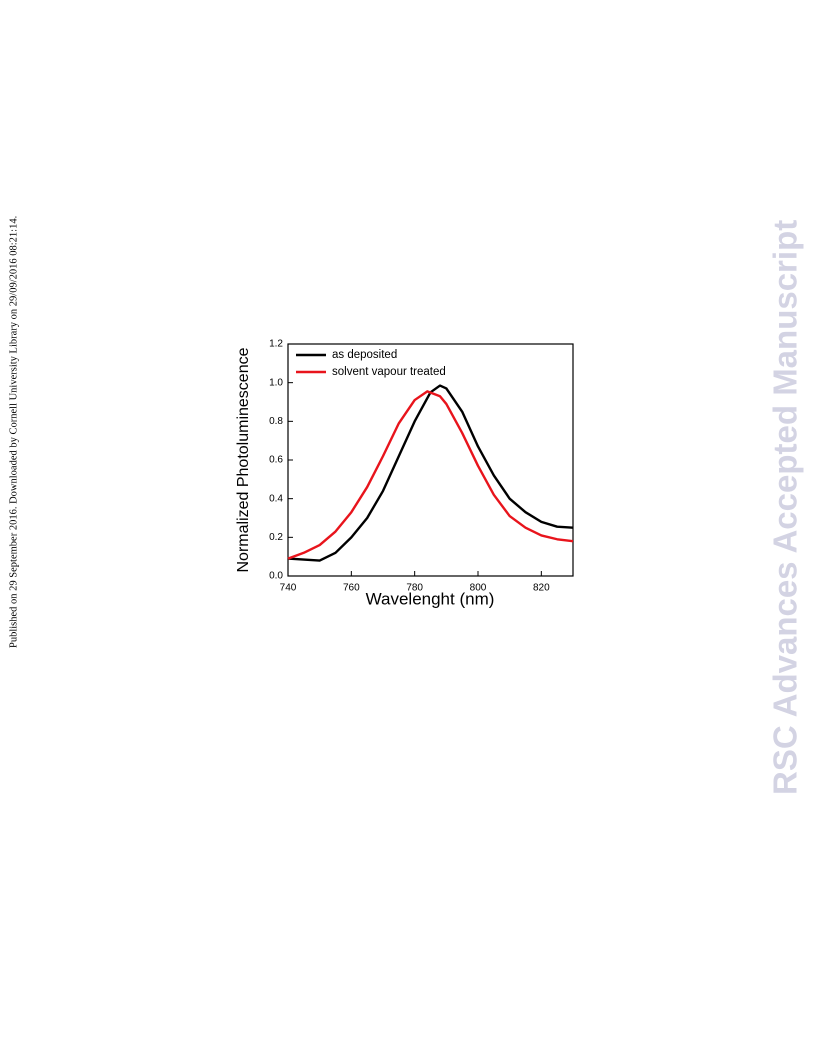 Image resolution: width=816 pixels, height=1056 pixels. What do you see at coordinates (430, 598) in the screenshot?
I see `x-axis-label: Wavelenght (nm)` at bounding box center [430, 598].